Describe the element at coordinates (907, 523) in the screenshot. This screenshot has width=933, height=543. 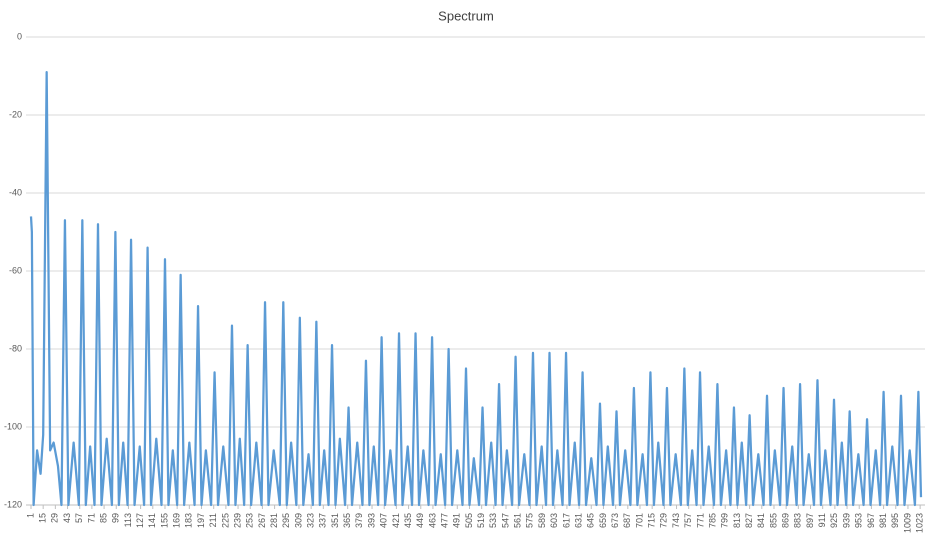
I see `x-tick-label: 1009` at that location.